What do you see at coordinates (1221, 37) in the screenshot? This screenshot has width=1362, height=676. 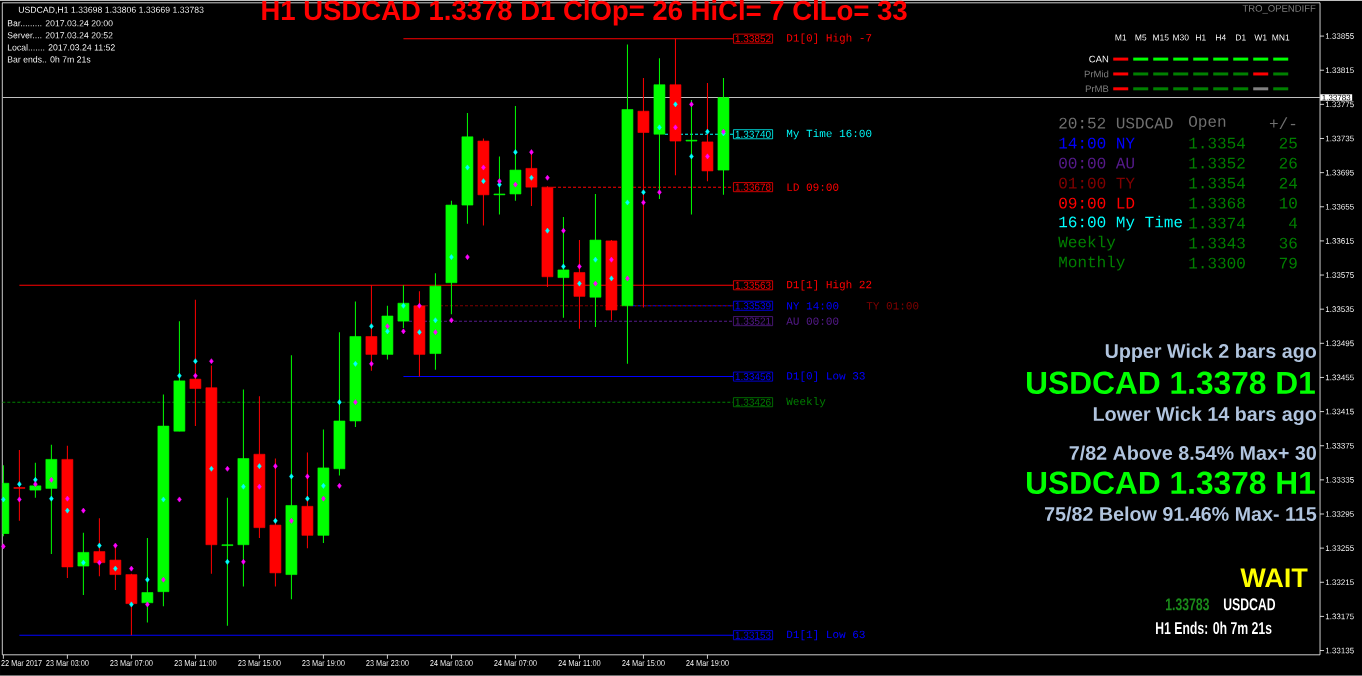 I see `category-label: H4` at bounding box center [1221, 37].